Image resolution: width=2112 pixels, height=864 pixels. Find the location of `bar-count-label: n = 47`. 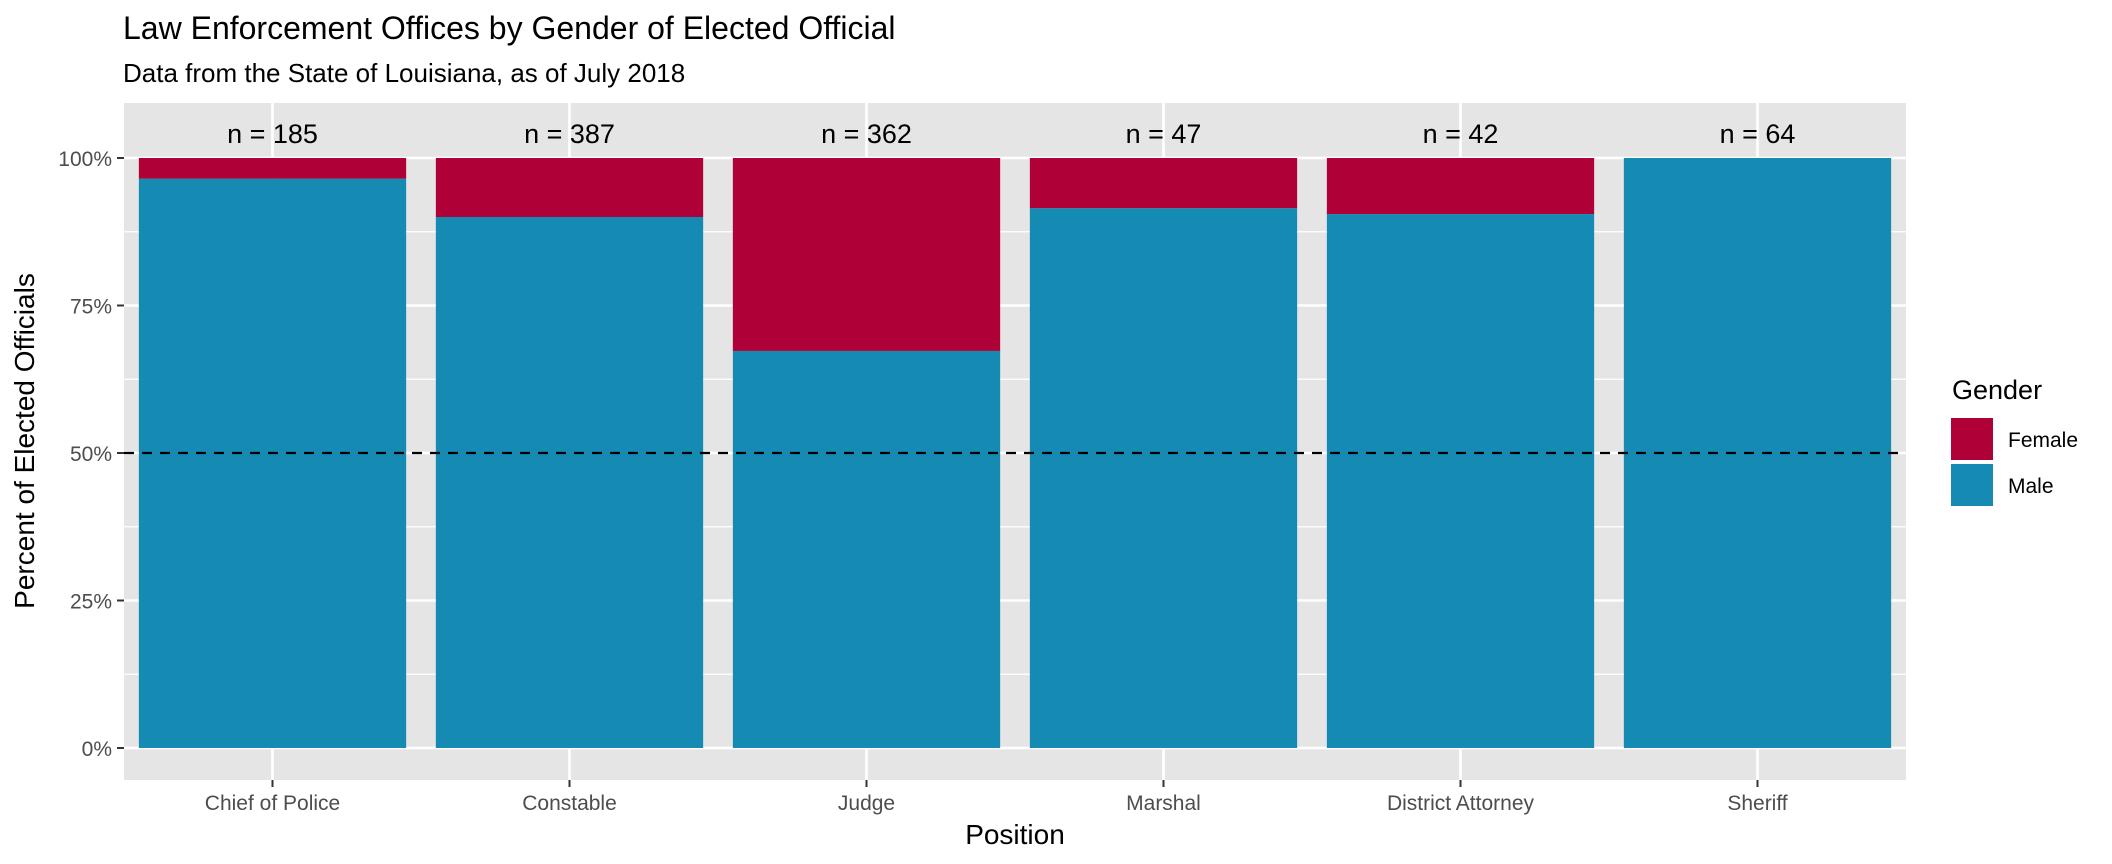

bar-count-label: n = 47 is located at coordinates (1164, 134).